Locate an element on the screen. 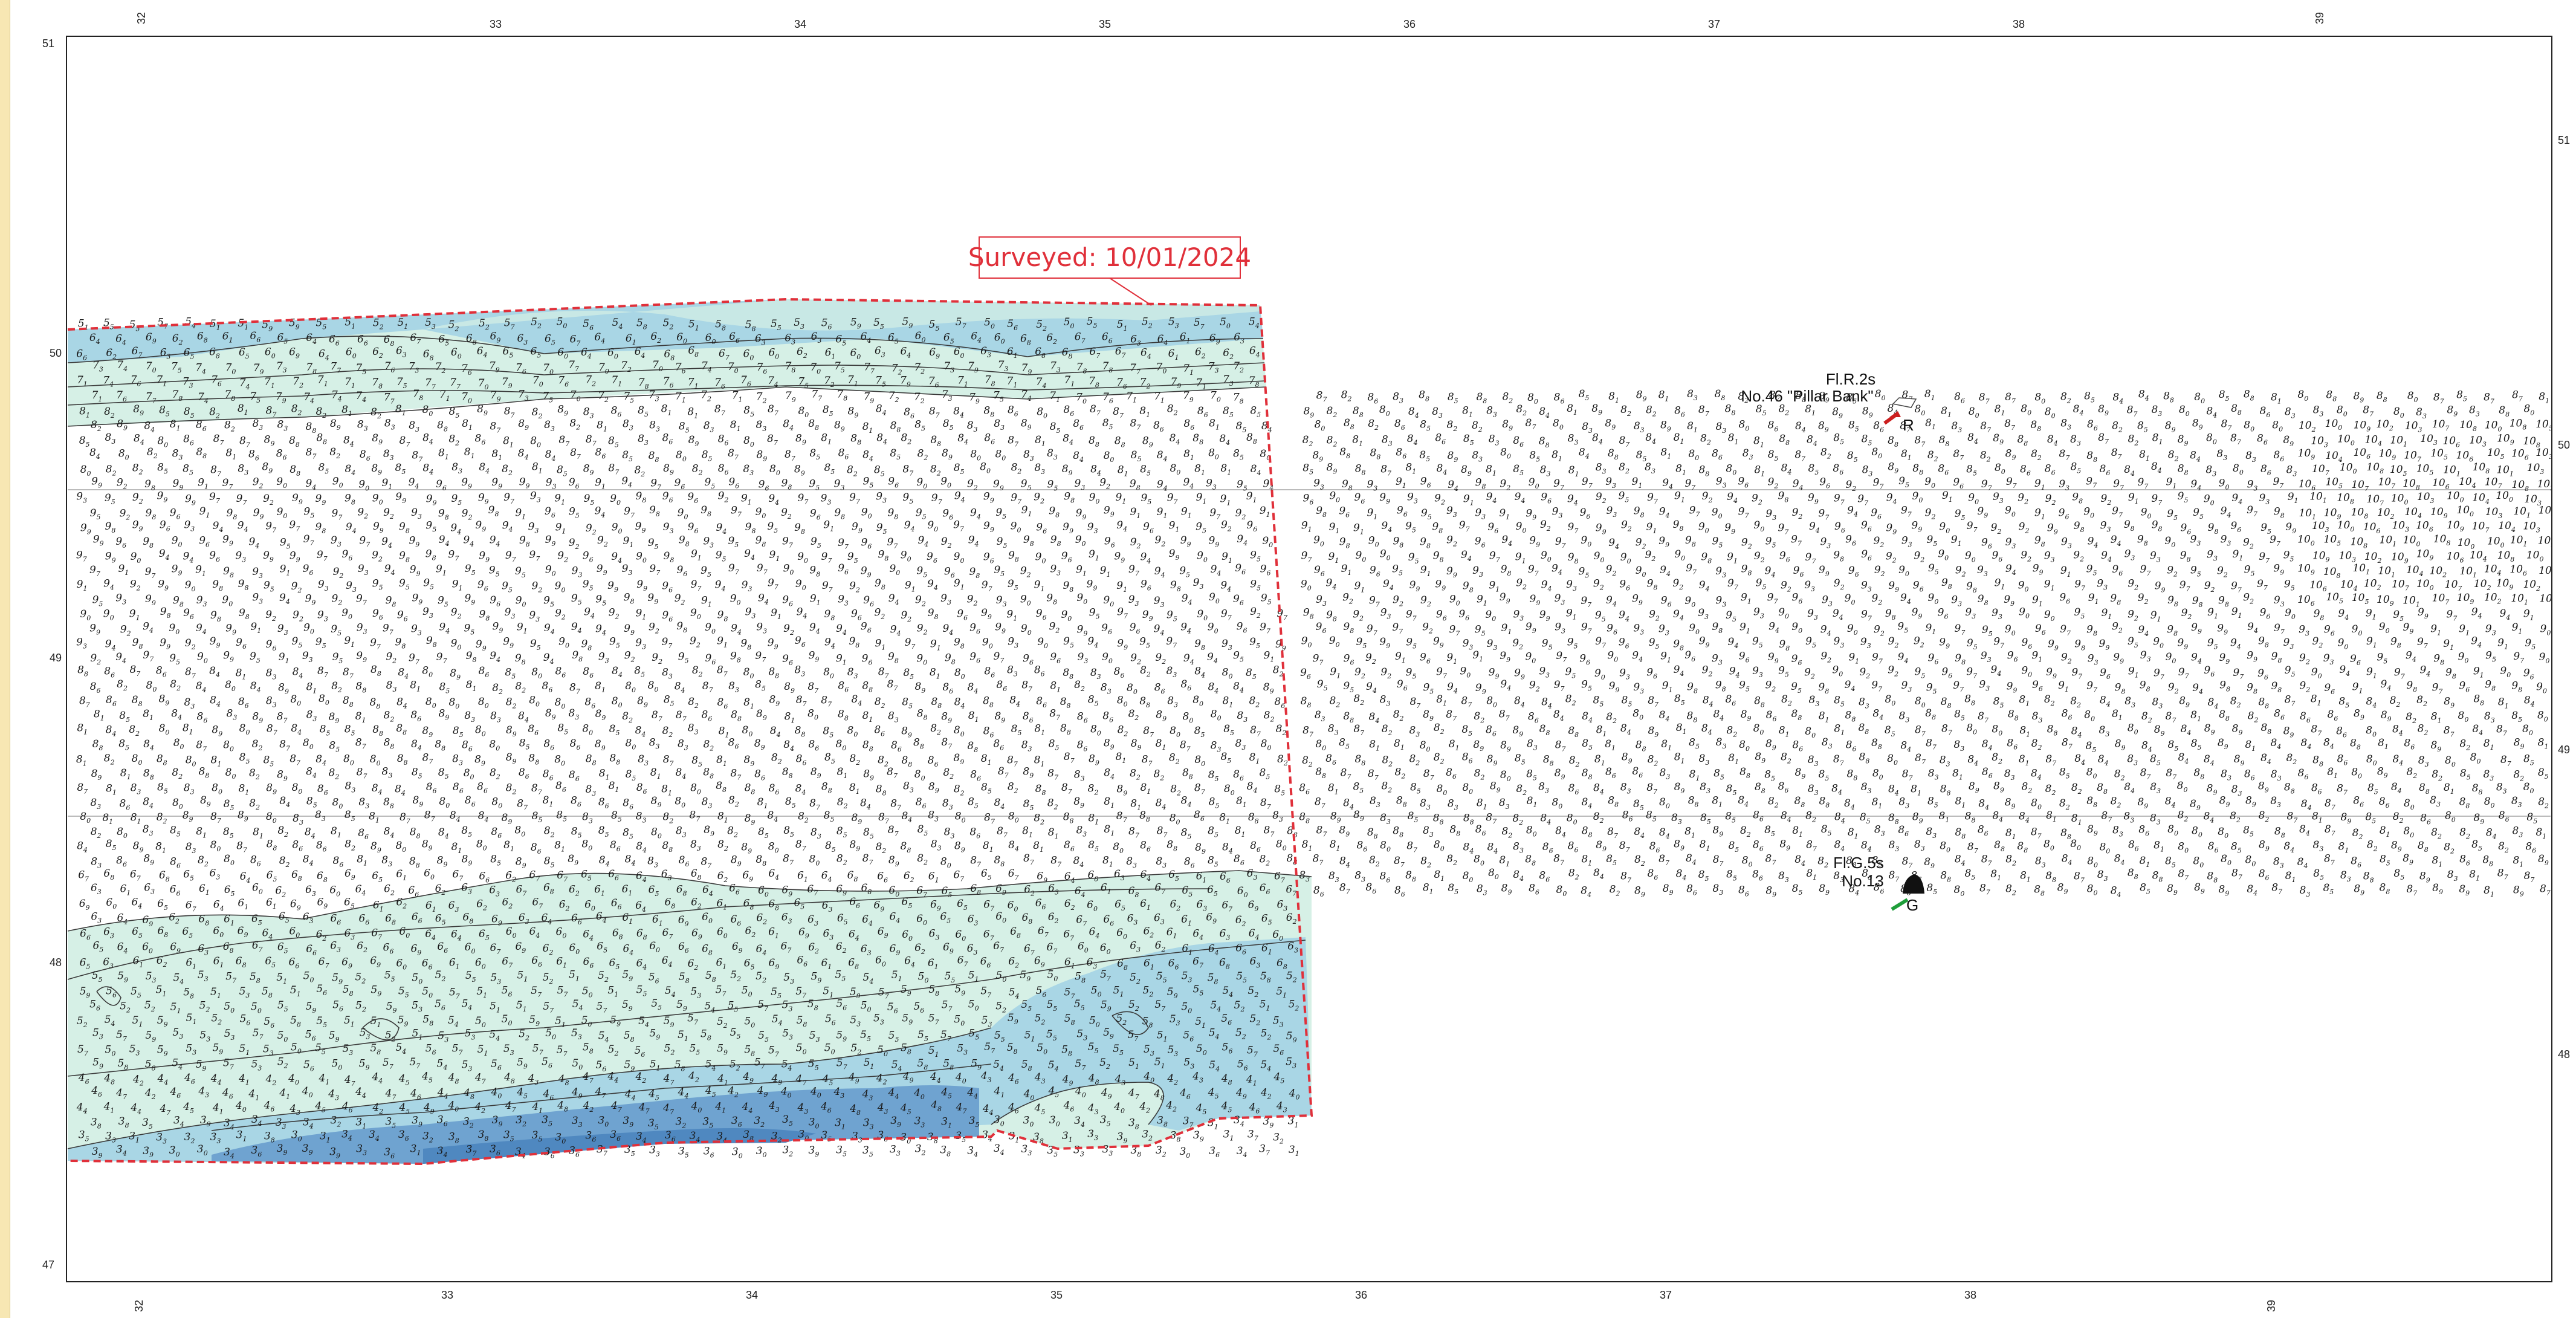  top-label-33: 33 is located at coordinates (496, 24).